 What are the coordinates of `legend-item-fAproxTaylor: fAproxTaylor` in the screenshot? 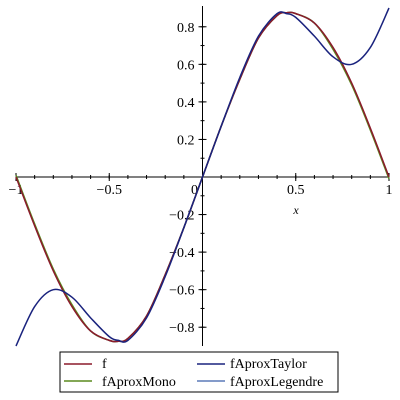 It's located at (252, 364).